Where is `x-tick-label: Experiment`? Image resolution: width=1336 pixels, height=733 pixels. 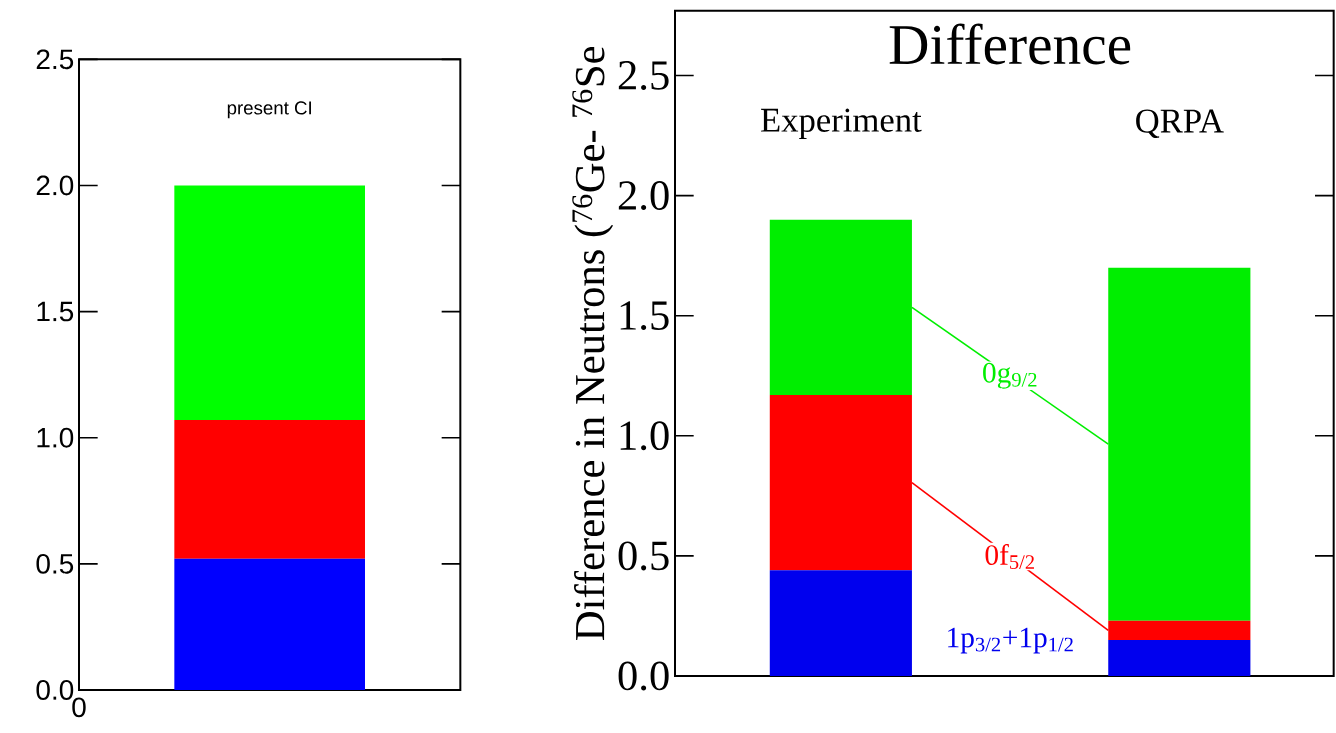 x-tick-label: Experiment is located at coordinates (841, 123).